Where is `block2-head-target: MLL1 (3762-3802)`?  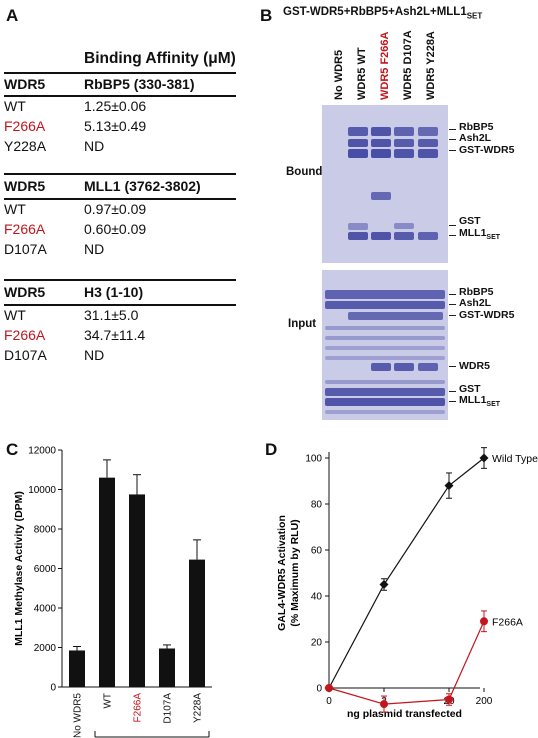 block2-head-target: MLL1 (3762-3802) is located at coordinates (142, 186).